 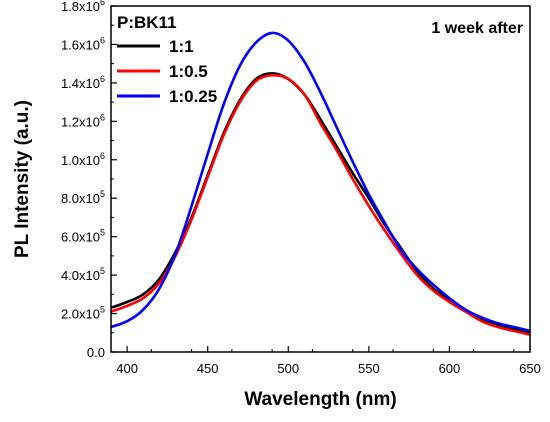 What do you see at coordinates (83, 159) in the screenshot?
I see `y-tick-label: 1.0x10⁶` at bounding box center [83, 159].